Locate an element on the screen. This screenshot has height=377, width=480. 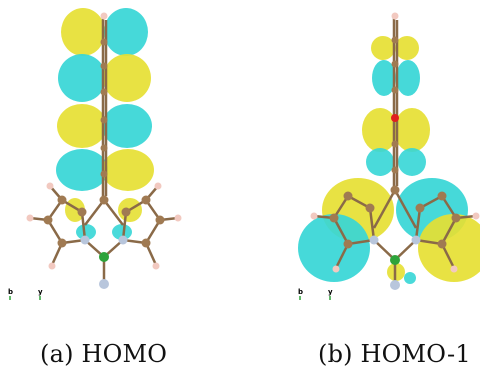
homo-1-axes-indicator: b a y z x is located at coordinates (315, 294).